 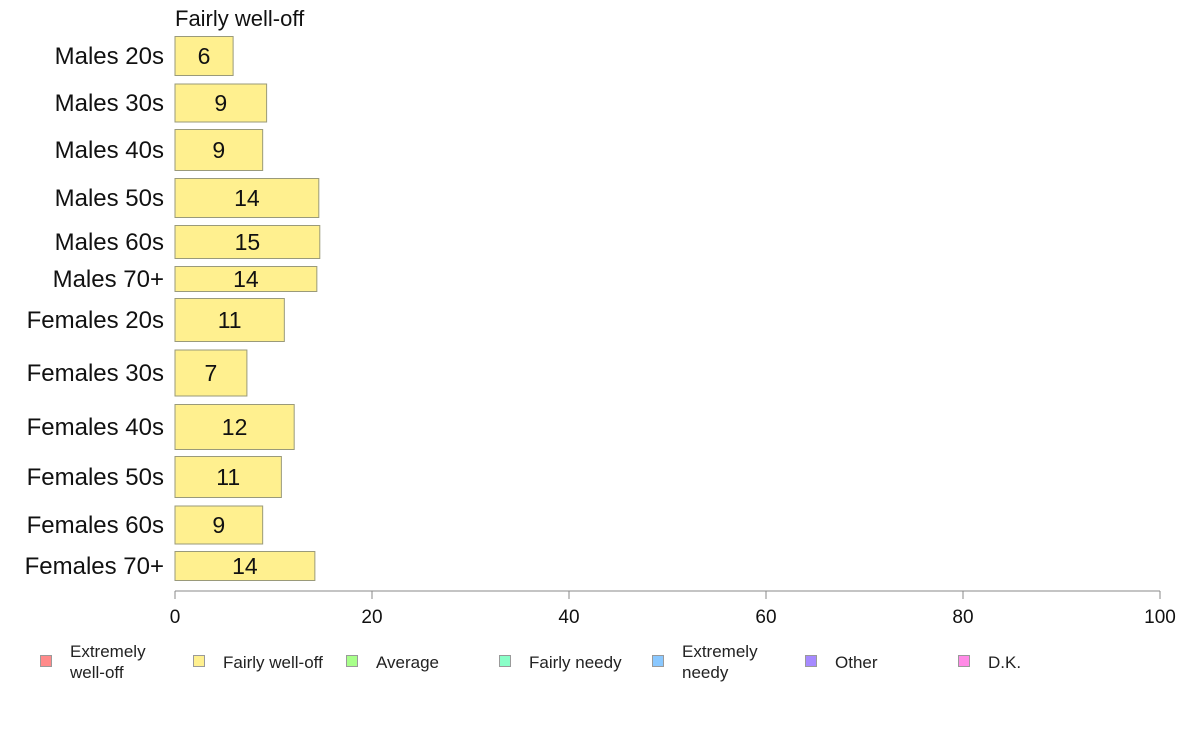 What do you see at coordinates (240, 18) in the screenshot?
I see `chart-title: Fairly well-off` at bounding box center [240, 18].